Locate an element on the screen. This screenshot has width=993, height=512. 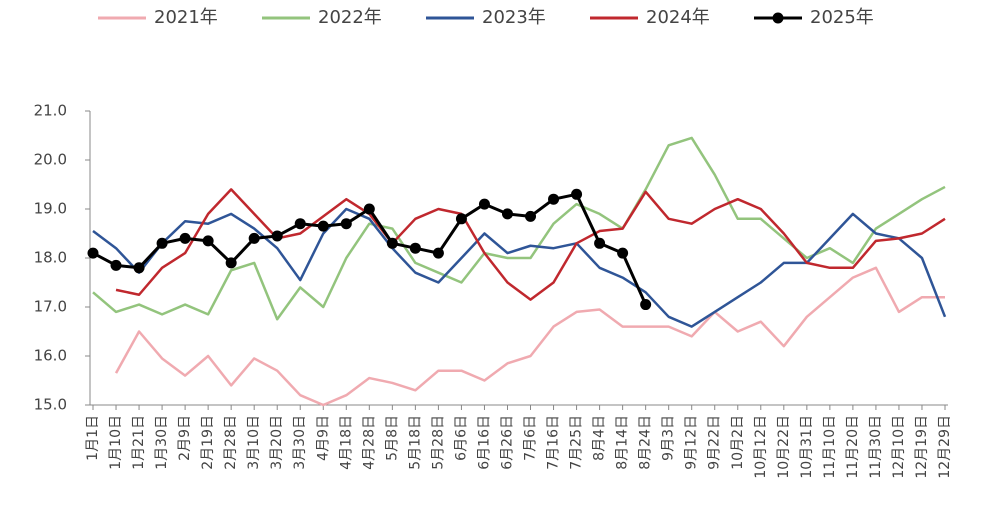
x-tick-label: 6月16日 is located at coordinates (484, 442).